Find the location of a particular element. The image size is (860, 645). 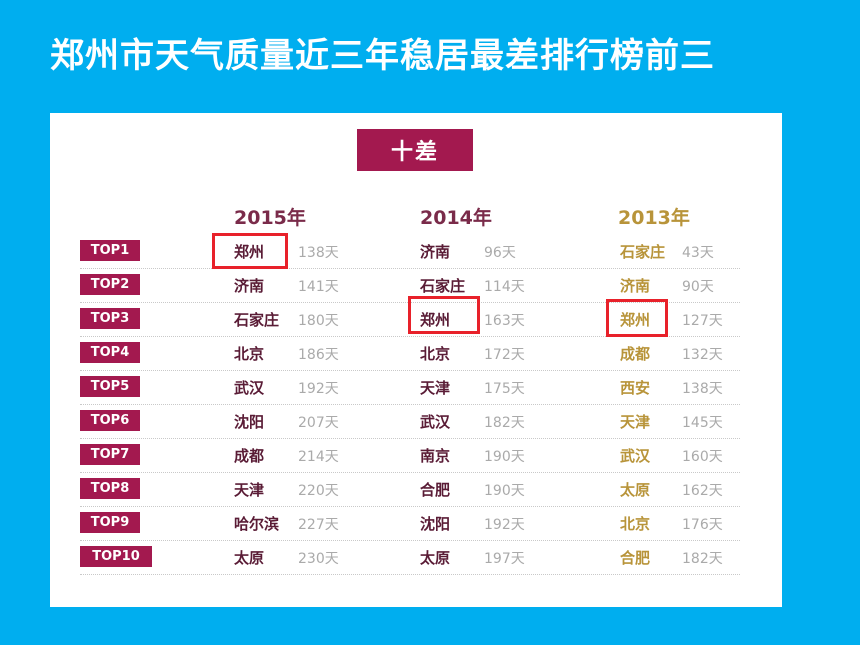

days-2014: 175天 is located at coordinates (504, 389).